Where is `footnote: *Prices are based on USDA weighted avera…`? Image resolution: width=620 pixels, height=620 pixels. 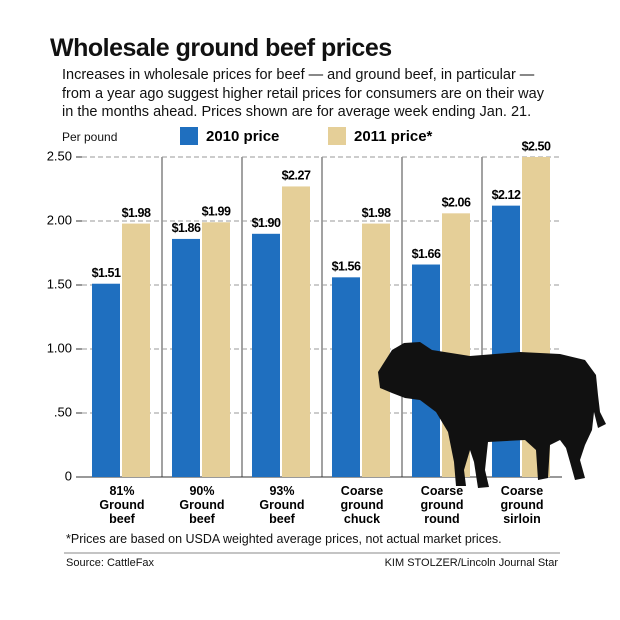 footnote: *Prices are based on USDA weighted avera… is located at coordinates (284, 539).